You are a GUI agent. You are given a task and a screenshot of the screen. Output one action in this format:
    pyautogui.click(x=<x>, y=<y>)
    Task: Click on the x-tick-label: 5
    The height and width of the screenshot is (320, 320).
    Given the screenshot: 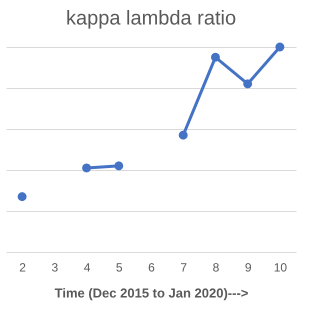 What is the action you would take?
    pyautogui.click(x=119, y=267)
    